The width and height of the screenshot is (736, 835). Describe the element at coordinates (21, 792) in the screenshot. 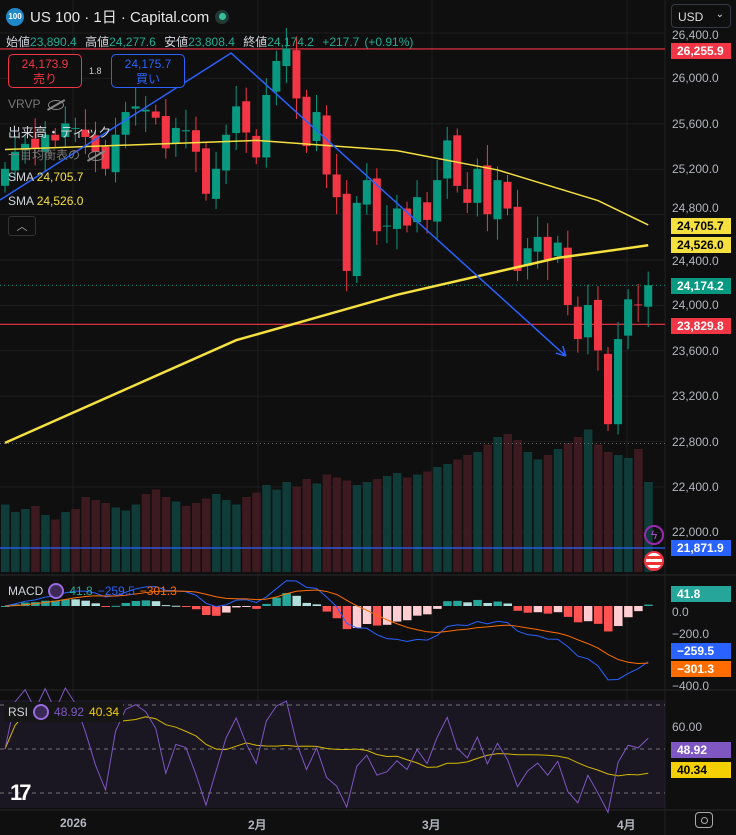

I see `tradingview-logo: 17` at that location.